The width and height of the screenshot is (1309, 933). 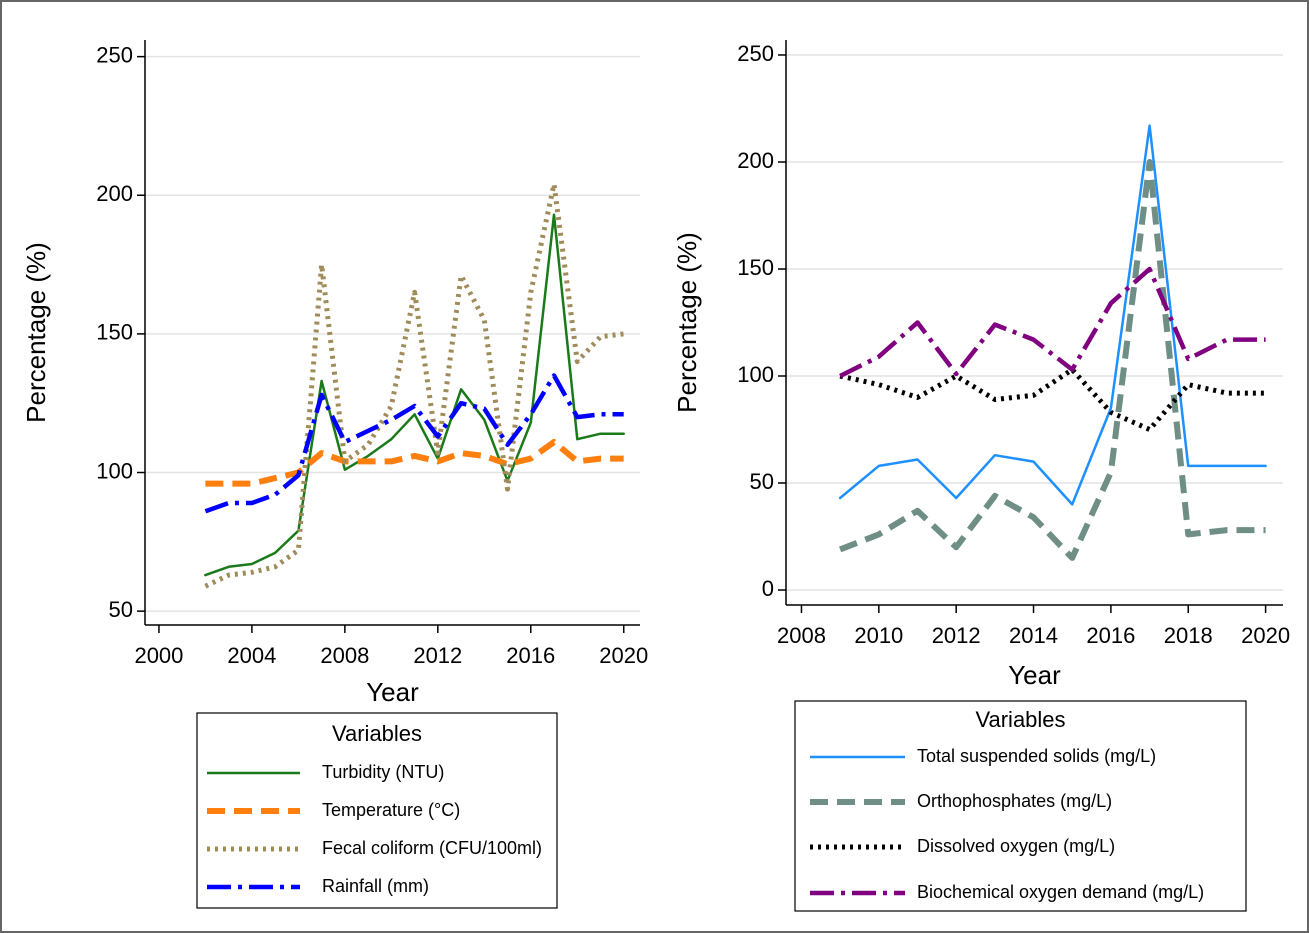 What do you see at coordinates (878, 635) in the screenshot?
I see `x-tick-label: 2010` at bounding box center [878, 635].